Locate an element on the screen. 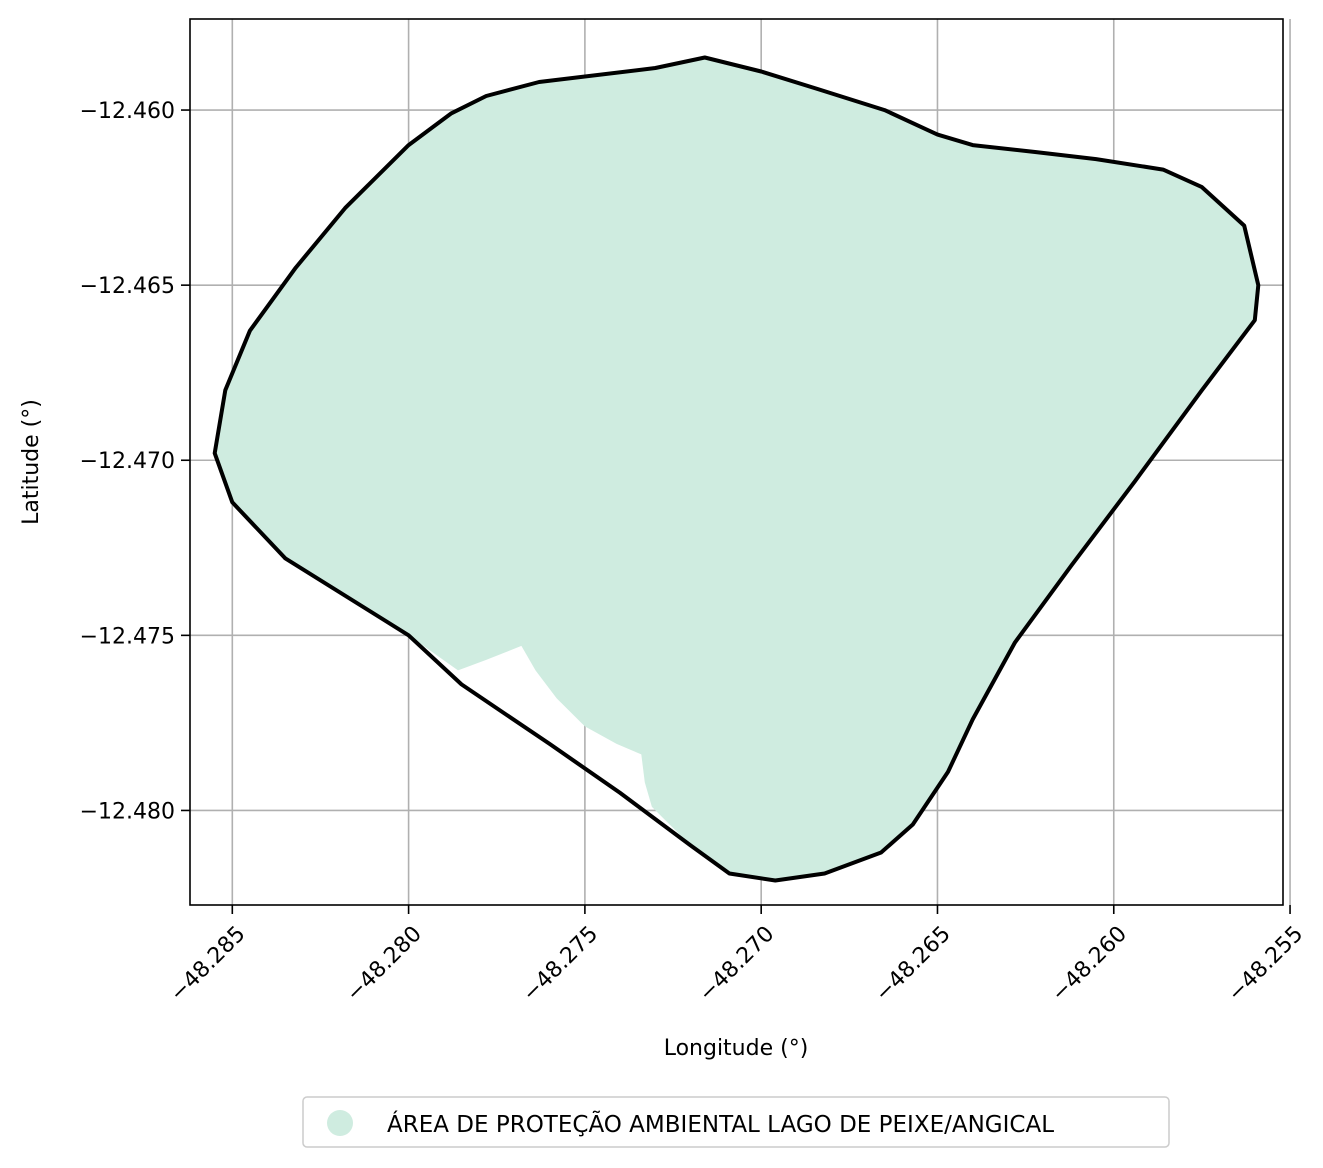 Image resolution: width=1323 pixels, height=1168 pixels. y-tick-label: −12.480 is located at coordinates (127, 811).